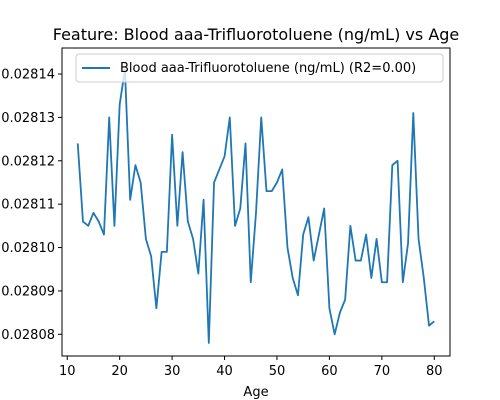 This screenshot has height=400, width=500. Describe the element at coordinates (434, 371) in the screenshot. I see `x-tick-label: 80` at that location.